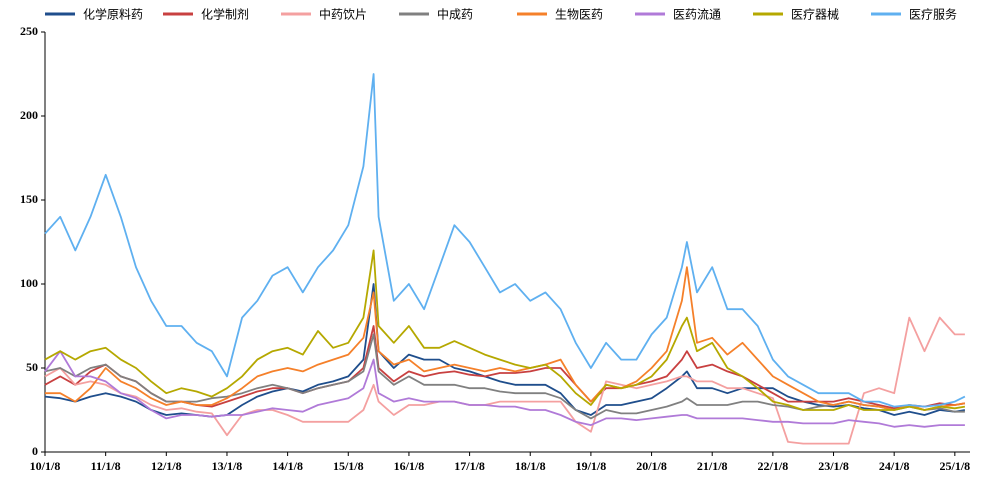 Image resolution: width=988 pixels, height=477 pixels. What do you see at coordinates (287, 466) in the screenshot?
I see `x-tick-label: 14/1/8` at bounding box center [287, 466].